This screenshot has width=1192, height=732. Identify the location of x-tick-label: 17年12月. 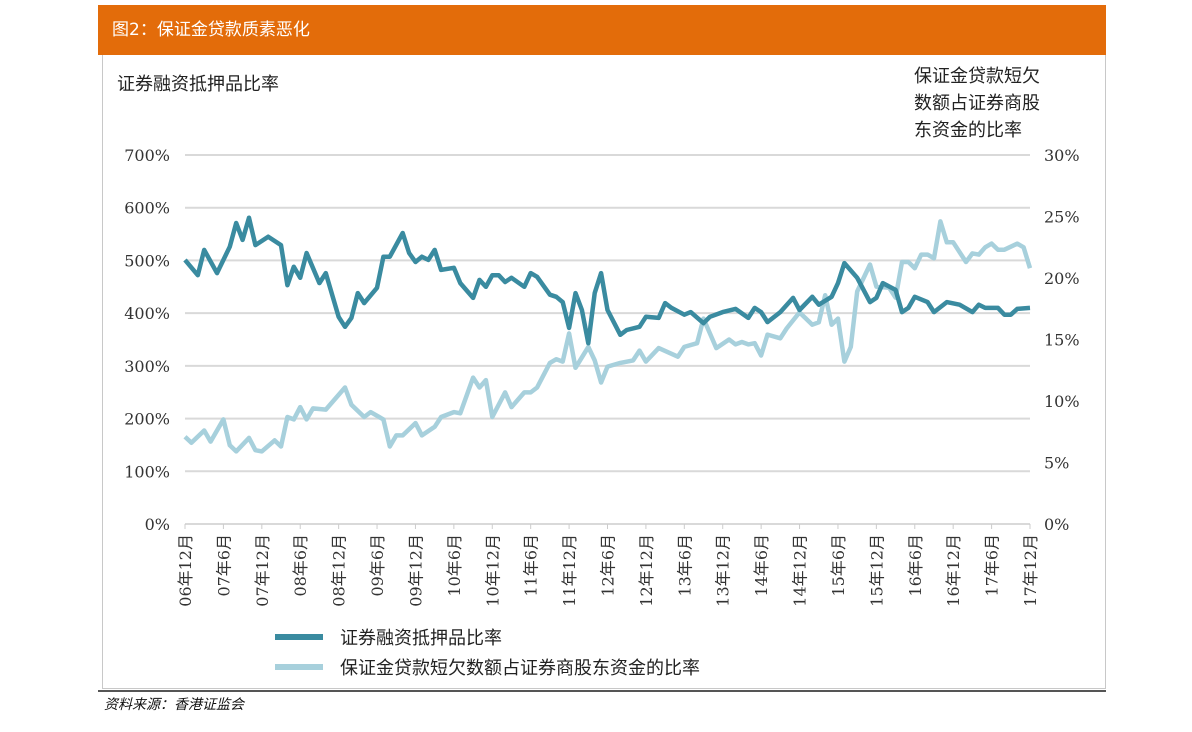
(1030, 570).